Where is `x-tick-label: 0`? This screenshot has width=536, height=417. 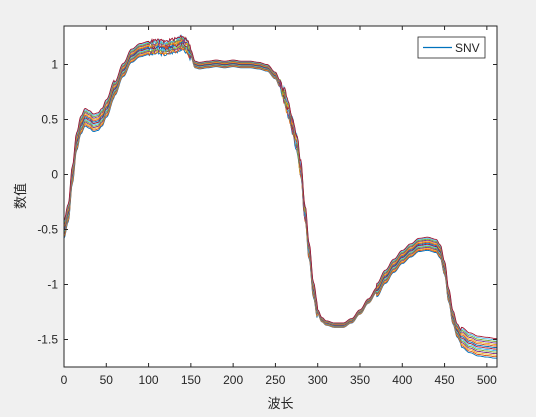 x-tick-label: 0 is located at coordinates (64, 380).